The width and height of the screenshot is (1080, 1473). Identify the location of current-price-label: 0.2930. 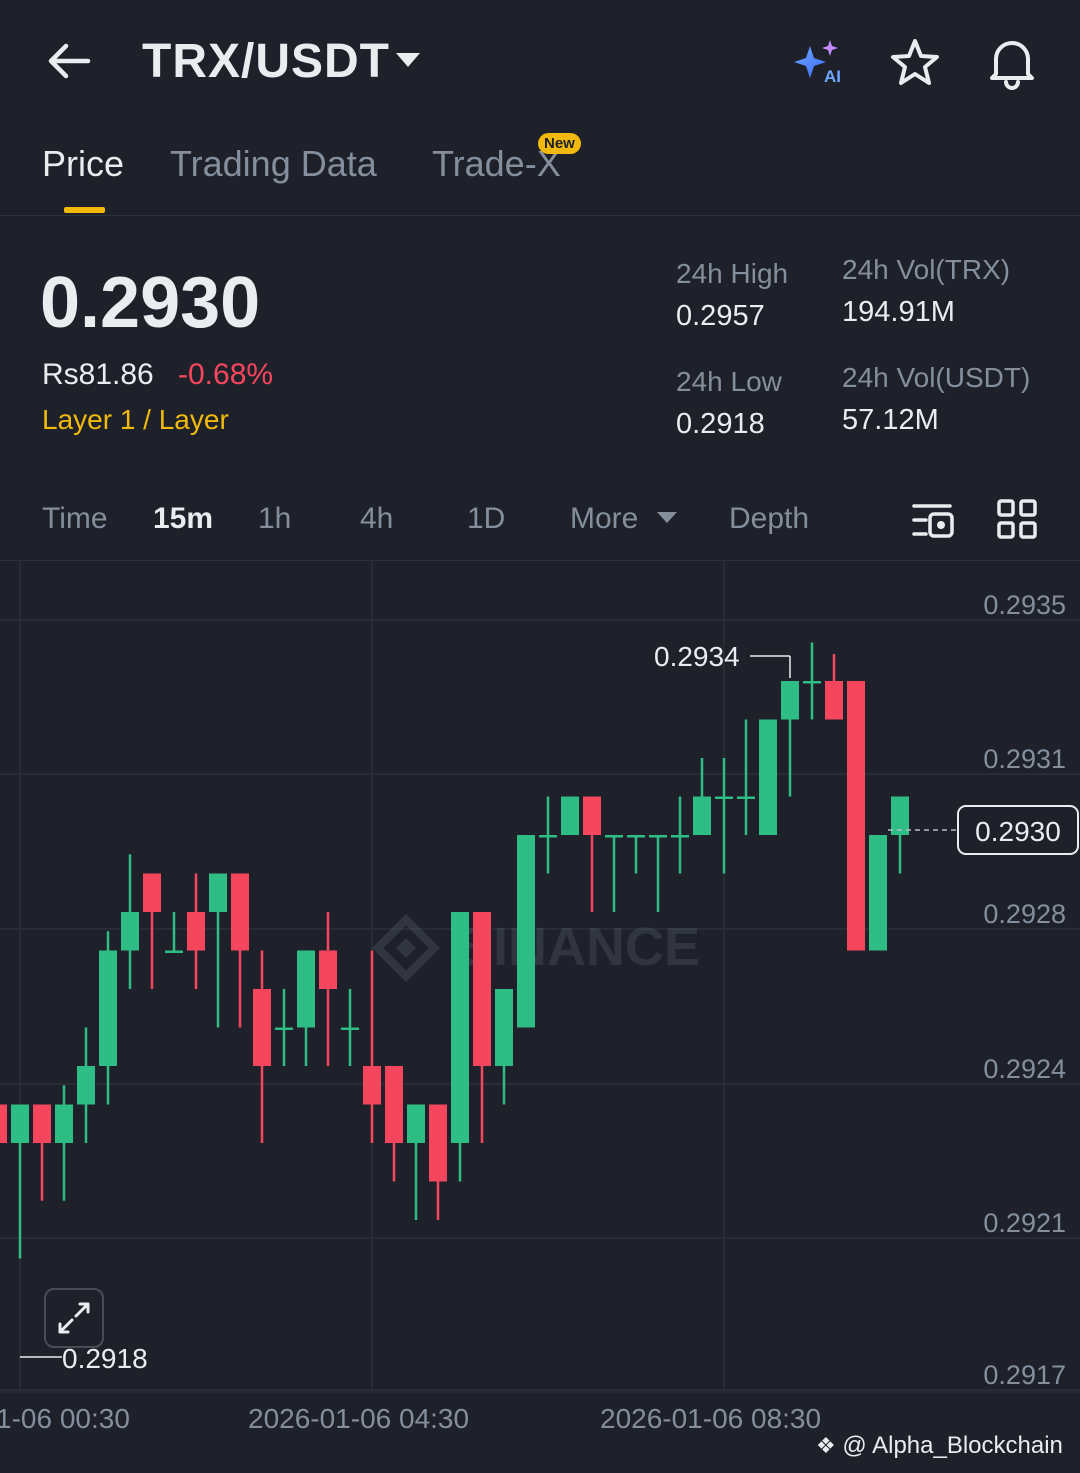
(1018, 831).